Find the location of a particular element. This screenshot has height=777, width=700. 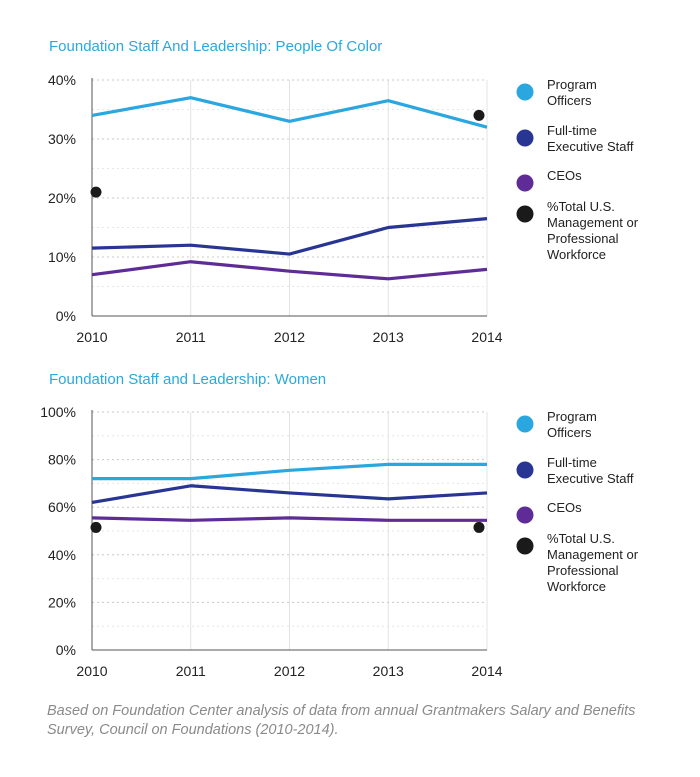

y-tick-label: 100% is located at coordinates (58, 412).